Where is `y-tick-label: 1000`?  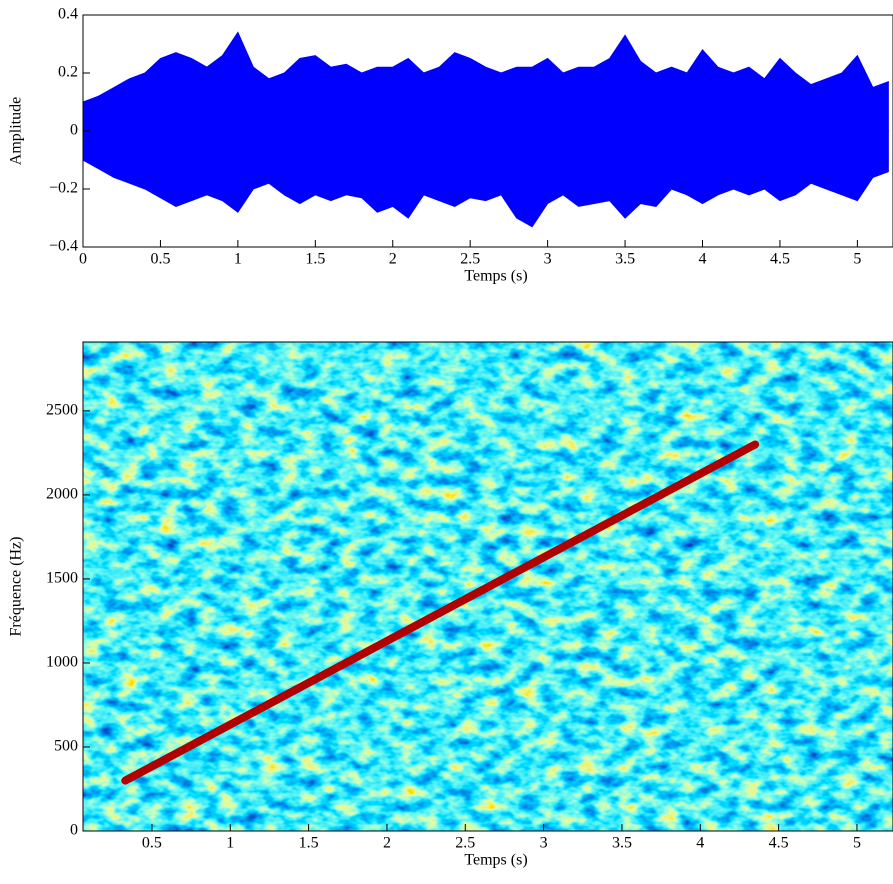
y-tick-label: 1000 is located at coordinates (62, 662).